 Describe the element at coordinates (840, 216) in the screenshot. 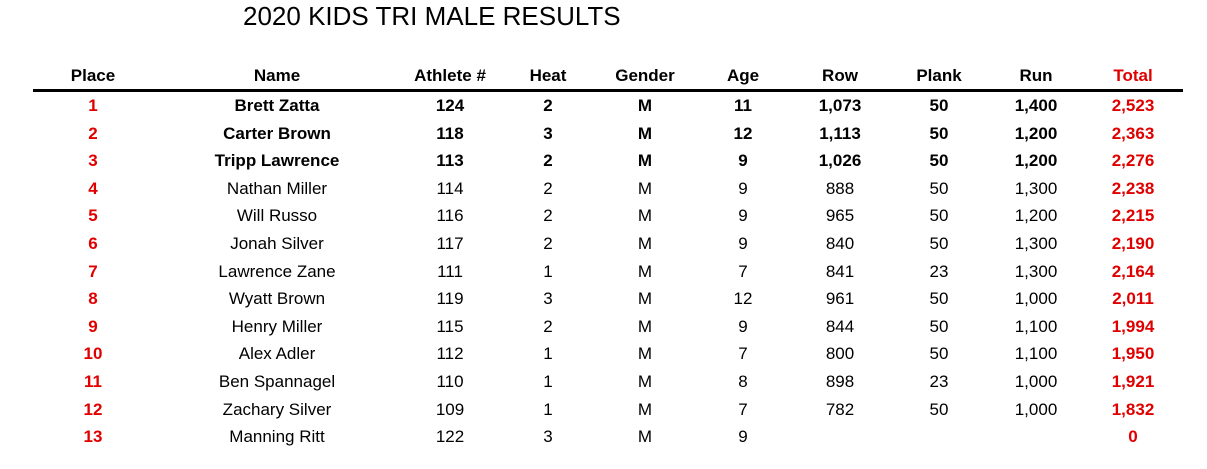

I see `table-cell: 965` at that location.